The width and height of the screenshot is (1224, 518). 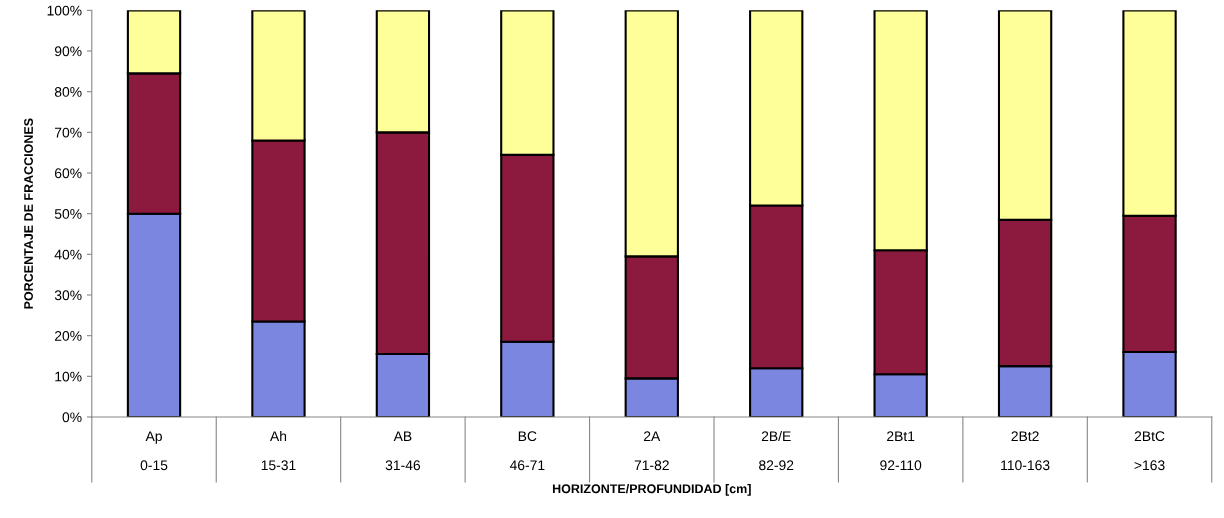 What do you see at coordinates (1025, 451) in the screenshot?
I see `category-label: 2Bt2 110-163` at bounding box center [1025, 451].